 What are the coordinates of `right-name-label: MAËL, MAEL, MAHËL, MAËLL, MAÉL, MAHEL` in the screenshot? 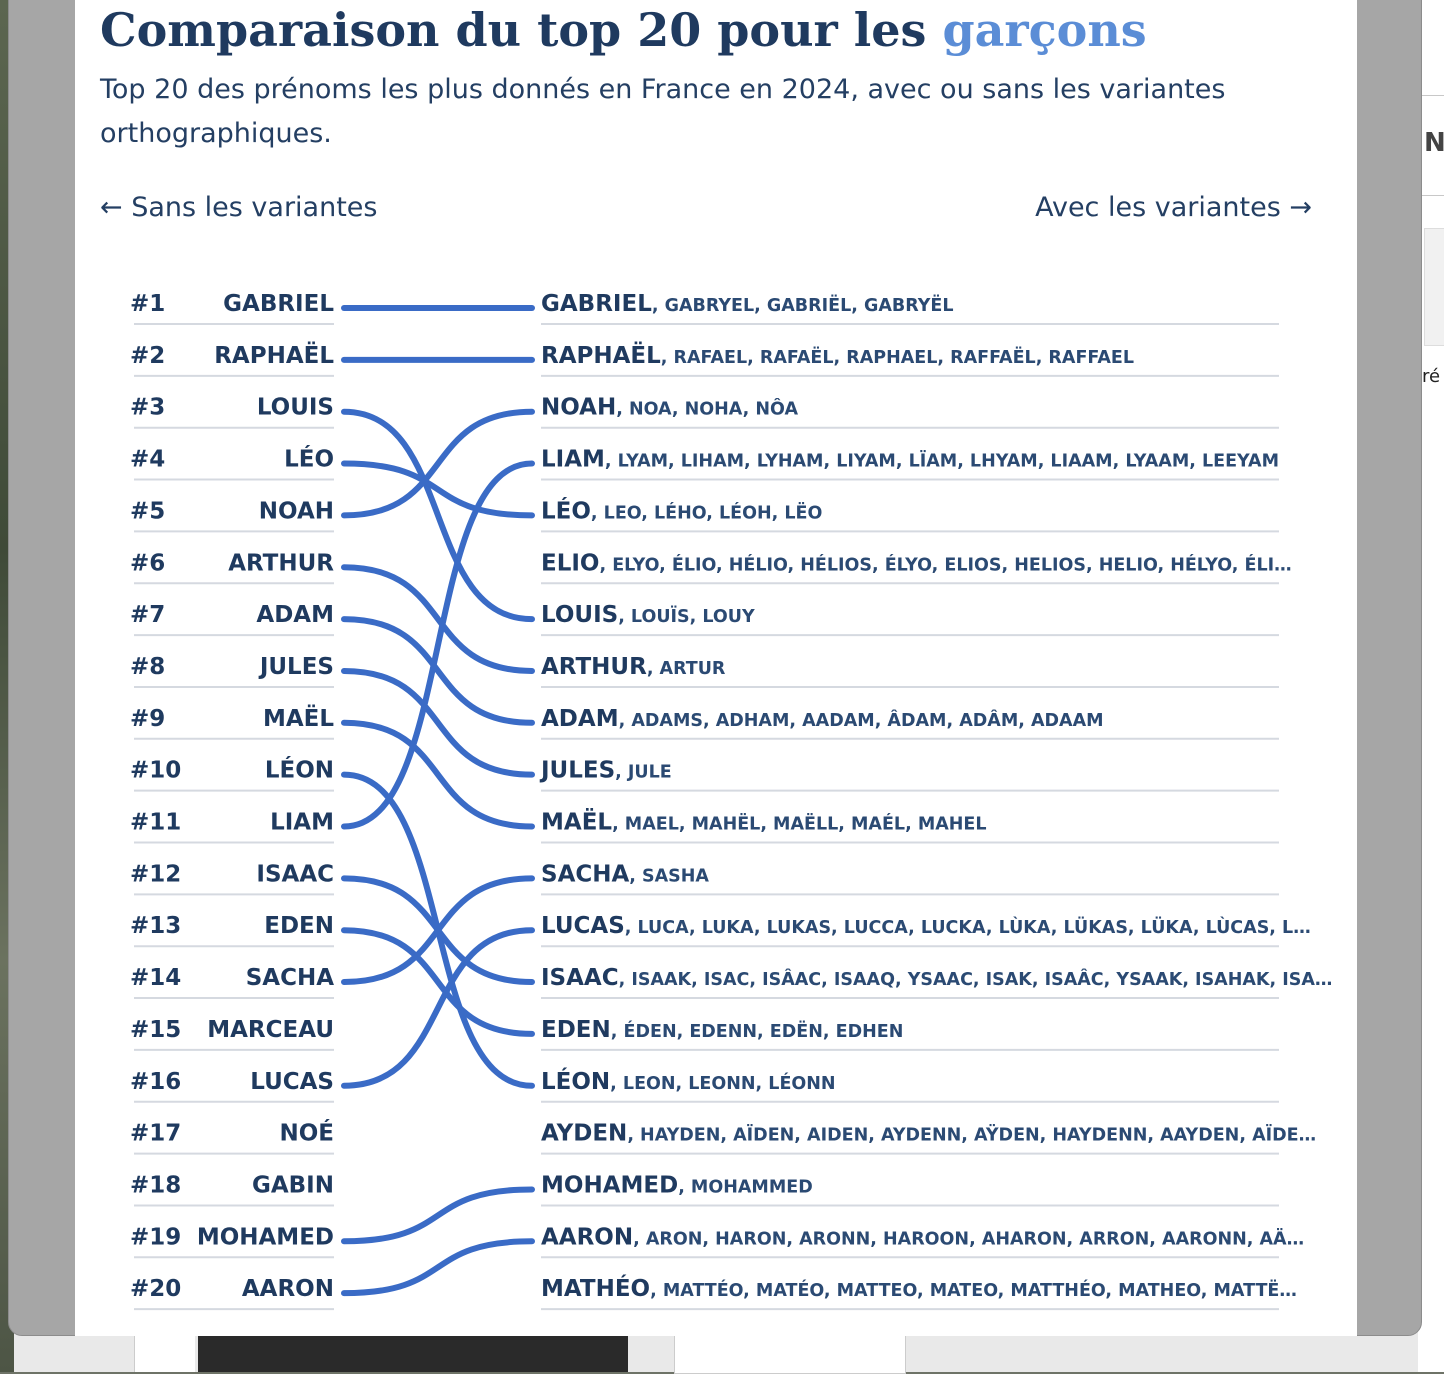 It's located at (764, 822).